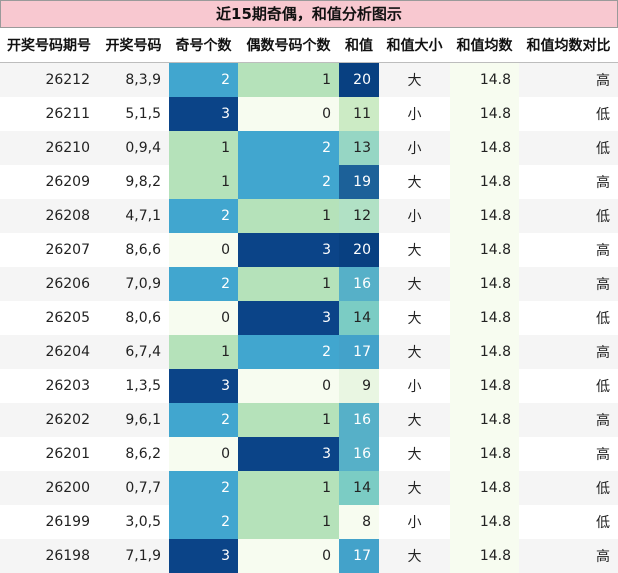  What do you see at coordinates (49, 318) in the screenshot?
I see `issue-cell: 26205` at bounding box center [49, 318].